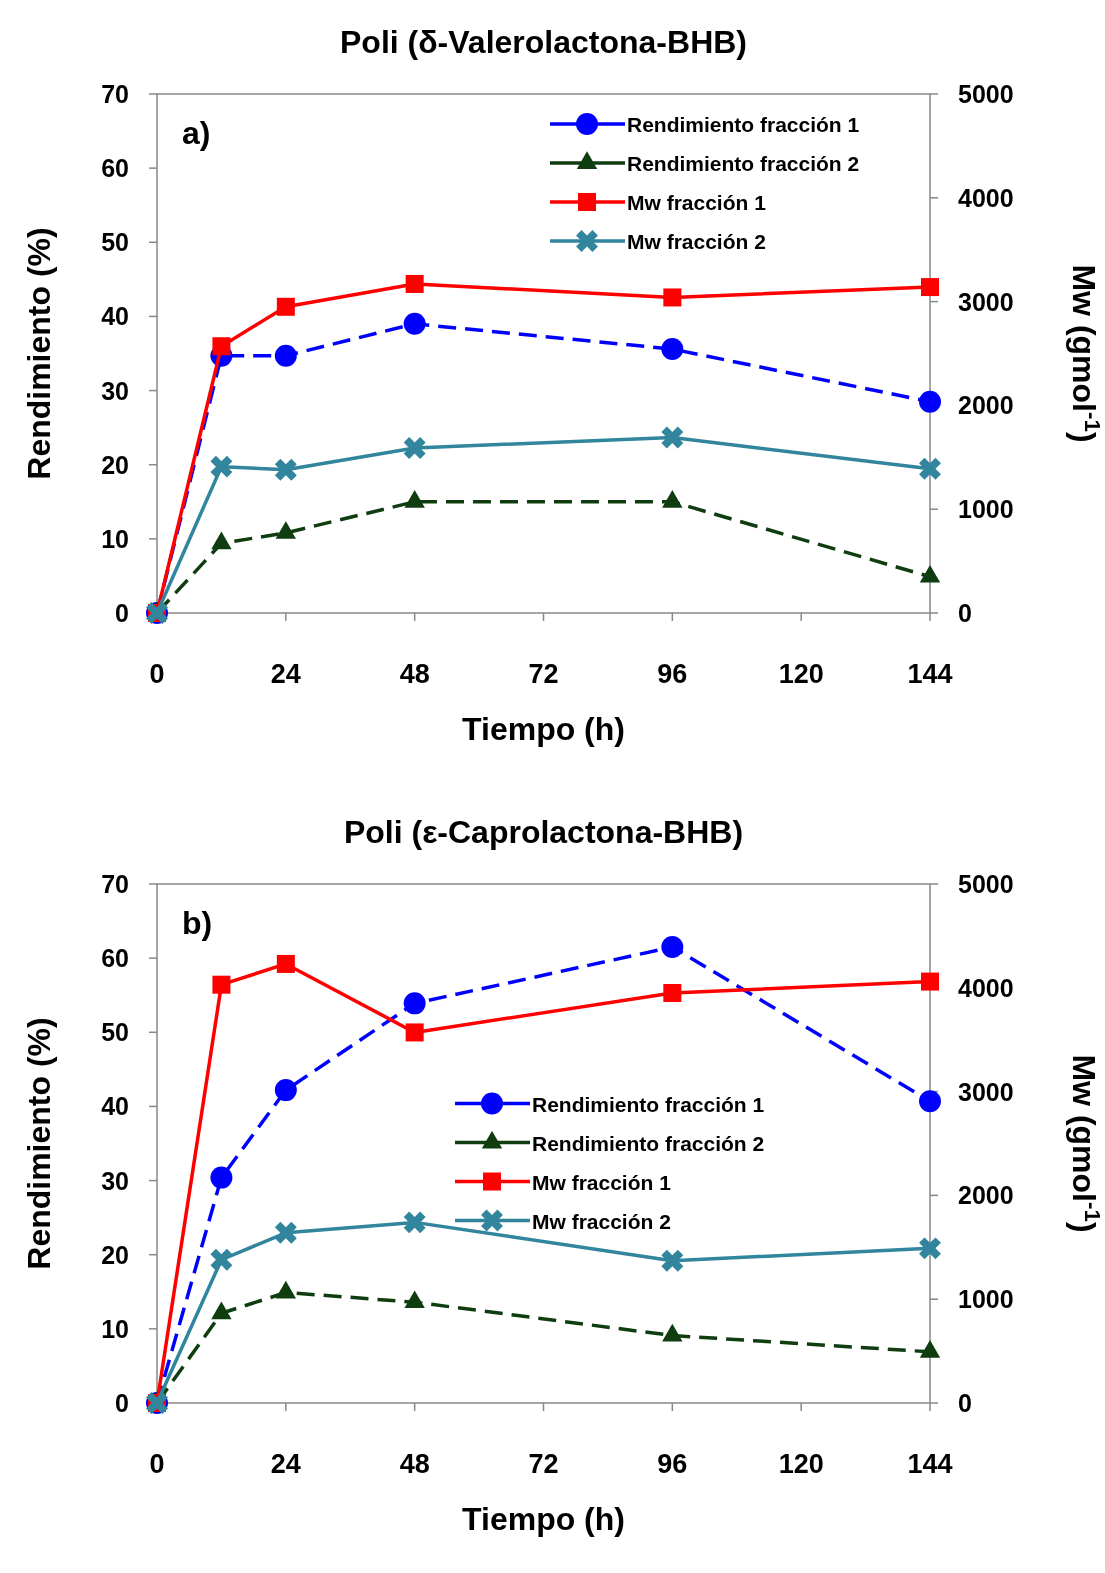 The image size is (1105, 1573). I want to click on chart-title: Poli (ε-Caprolactona-BHB), so click(543, 832).